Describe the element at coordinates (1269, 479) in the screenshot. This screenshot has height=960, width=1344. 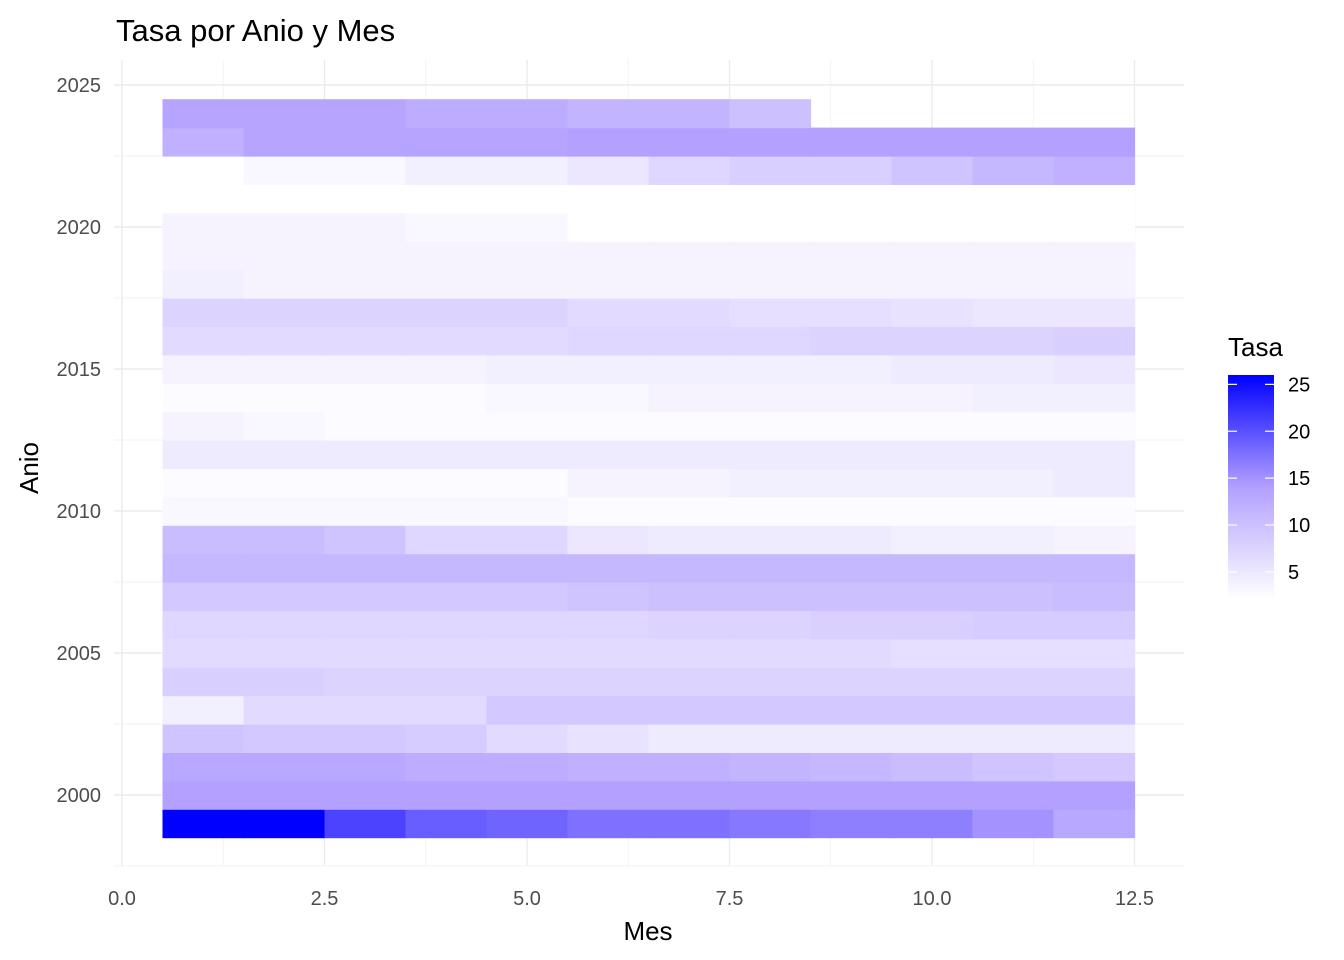
I see `legend-ticks: 5 10 15 20 25` at that location.